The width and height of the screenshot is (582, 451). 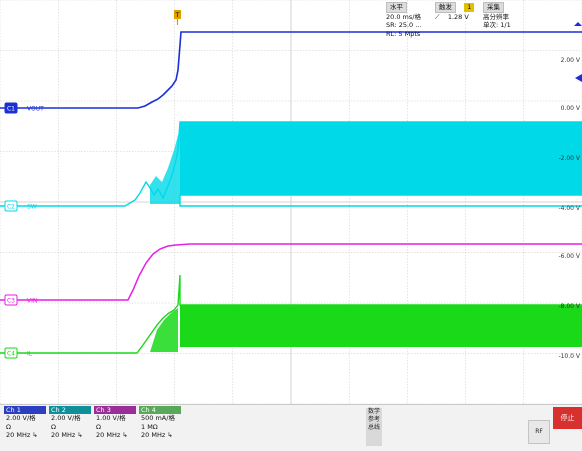 What do you see at coordinates (458, 16) in the screenshot?
I see `trigger-level: 1.28 V` at bounding box center [458, 16].